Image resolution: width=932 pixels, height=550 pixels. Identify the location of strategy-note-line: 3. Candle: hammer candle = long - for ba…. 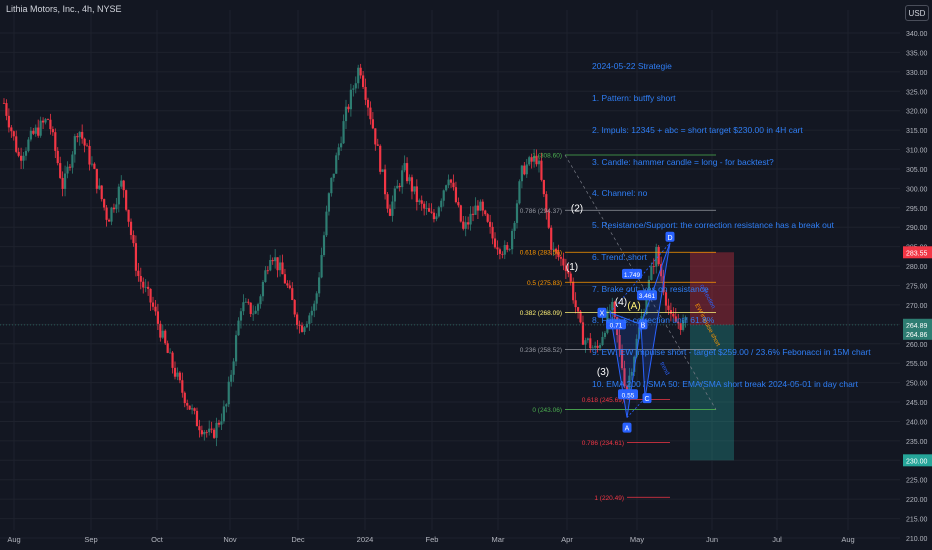
(683, 161).